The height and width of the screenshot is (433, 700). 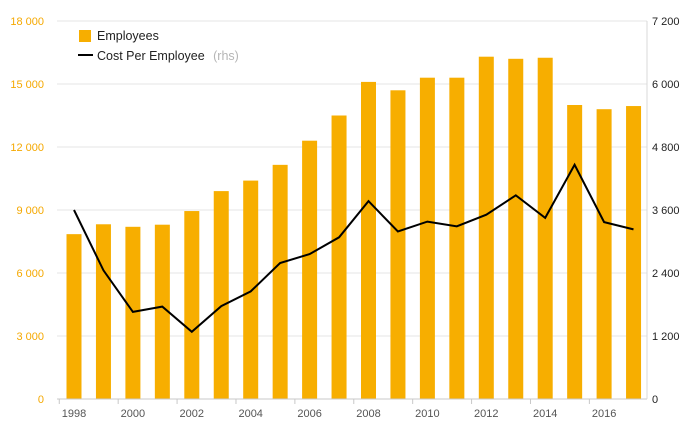 What do you see at coordinates (575, 252) in the screenshot?
I see `bar-employees-2015` at bounding box center [575, 252].